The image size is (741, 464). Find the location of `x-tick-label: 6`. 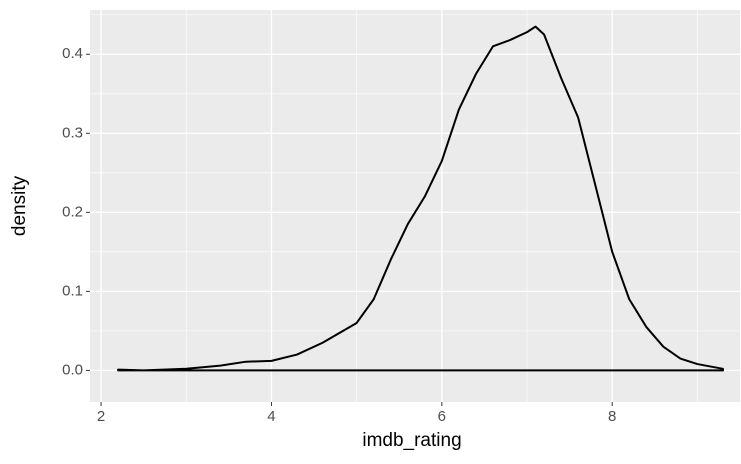

x-tick-label: 6 is located at coordinates (442, 416).